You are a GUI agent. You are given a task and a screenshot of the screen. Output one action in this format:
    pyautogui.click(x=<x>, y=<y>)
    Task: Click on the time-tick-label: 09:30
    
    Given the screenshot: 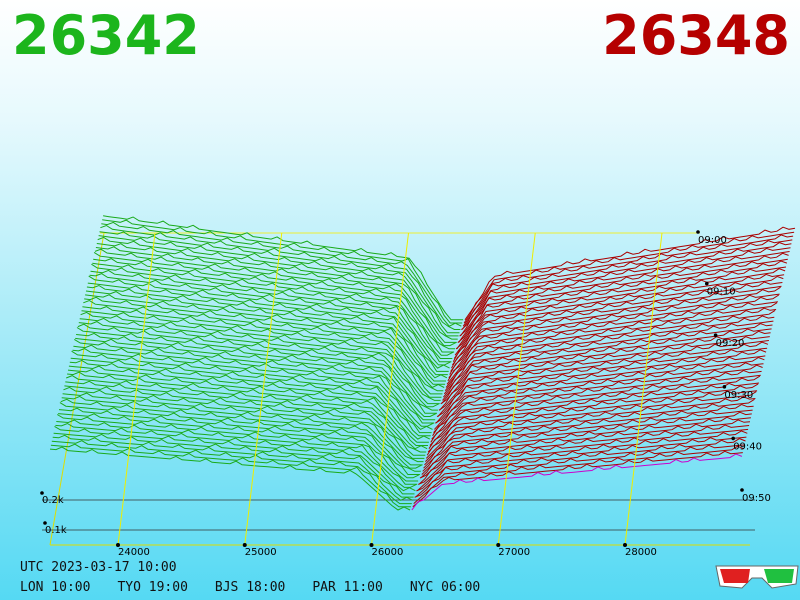 What is the action you would take?
    pyautogui.click(x=738, y=395)
    